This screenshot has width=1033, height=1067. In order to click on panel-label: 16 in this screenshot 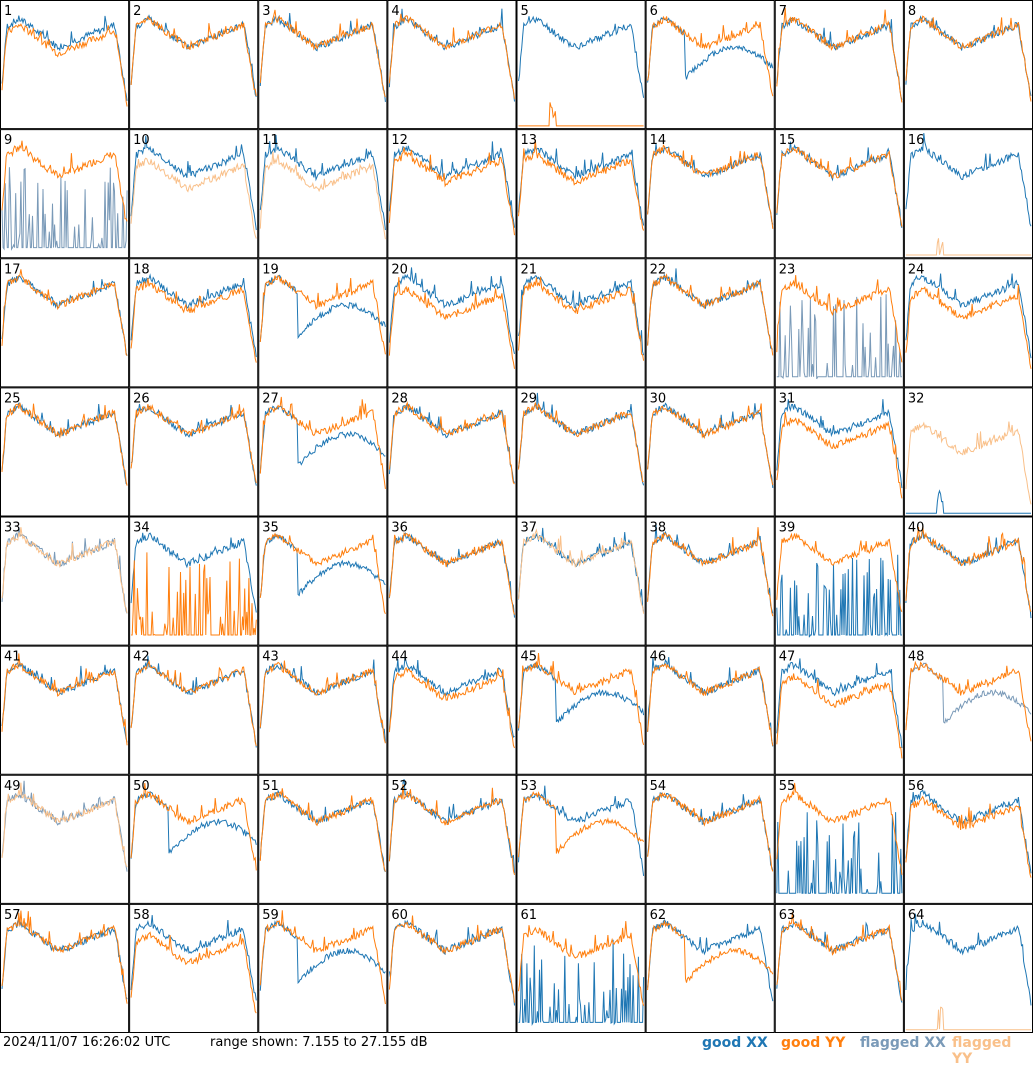, I will do `click(916, 140)`.